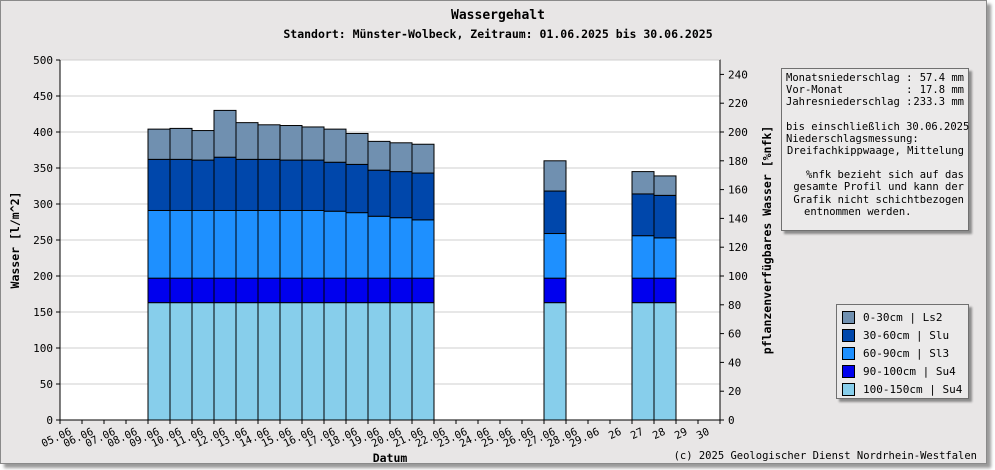 The width and height of the screenshot is (995, 470). What do you see at coordinates (390, 458) in the screenshot?
I see `x-axis-label: Datum` at bounding box center [390, 458].